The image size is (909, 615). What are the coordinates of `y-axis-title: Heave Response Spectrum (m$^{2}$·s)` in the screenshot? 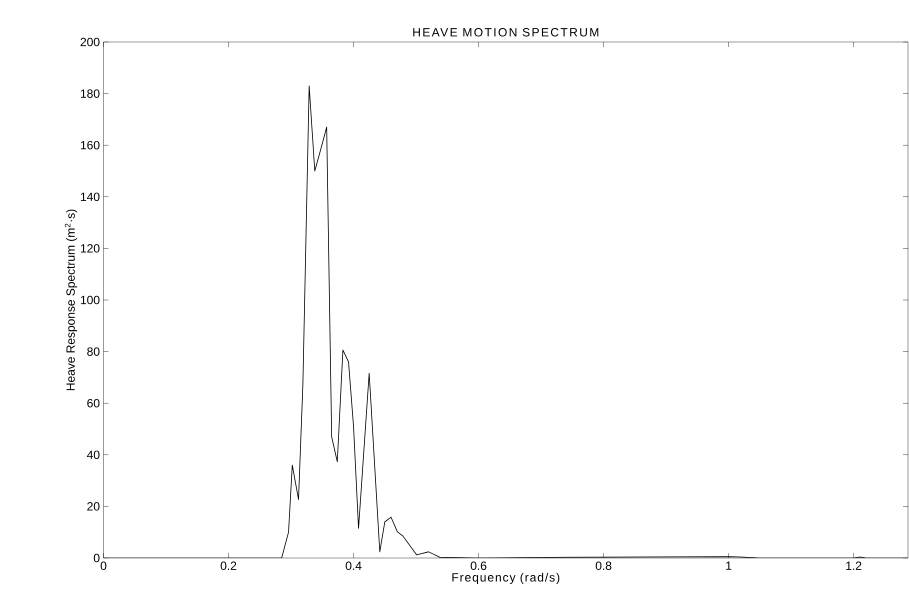 It's located at (71, 300).